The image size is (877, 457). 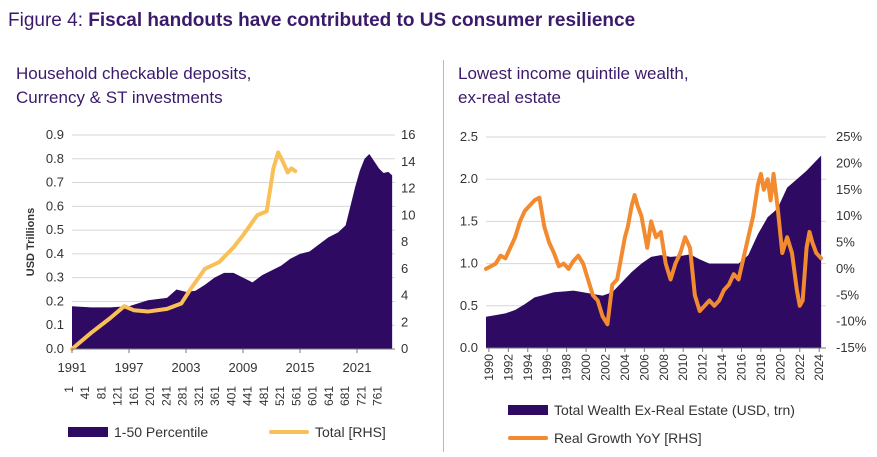 I want to click on right-chart-title-line2: ex-real estate, so click(x=509, y=97).